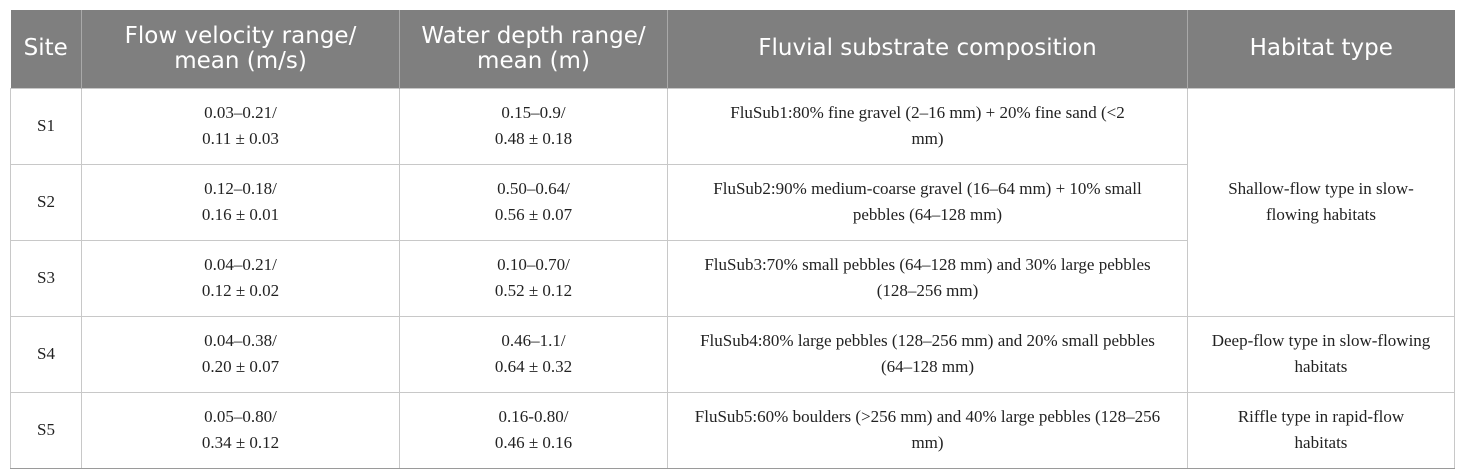 This screenshot has height=476, width=1460. I want to click on depth-range: 0.16-0.80/, so click(533, 416).